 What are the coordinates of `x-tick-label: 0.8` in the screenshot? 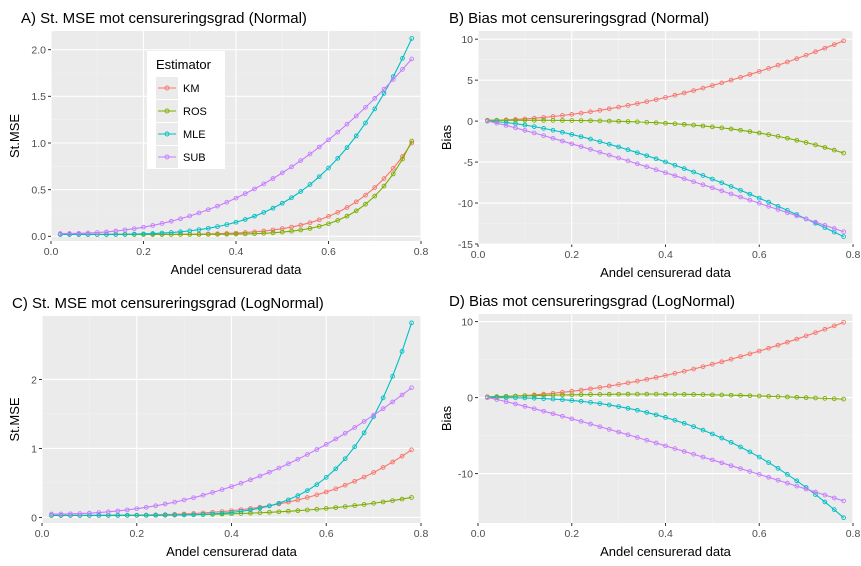 It's located at (853, 534).